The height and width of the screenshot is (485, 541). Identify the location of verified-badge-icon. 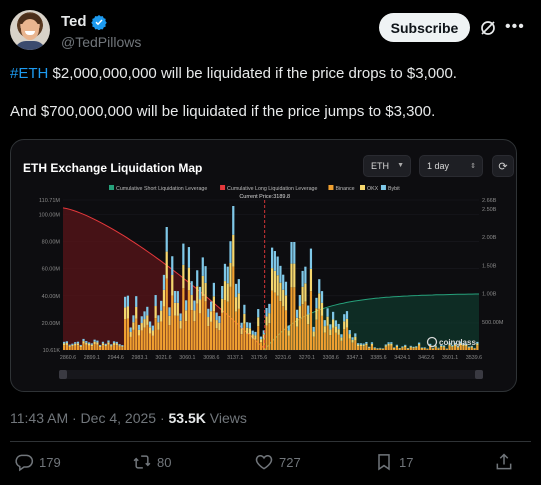
(98, 22).